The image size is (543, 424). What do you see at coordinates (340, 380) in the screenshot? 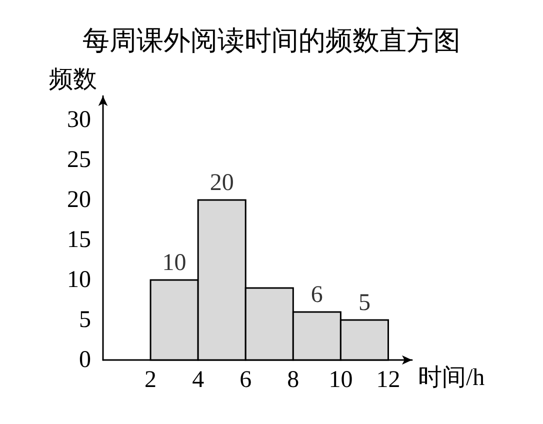
I see `x-tick-label: 10` at bounding box center [340, 380].